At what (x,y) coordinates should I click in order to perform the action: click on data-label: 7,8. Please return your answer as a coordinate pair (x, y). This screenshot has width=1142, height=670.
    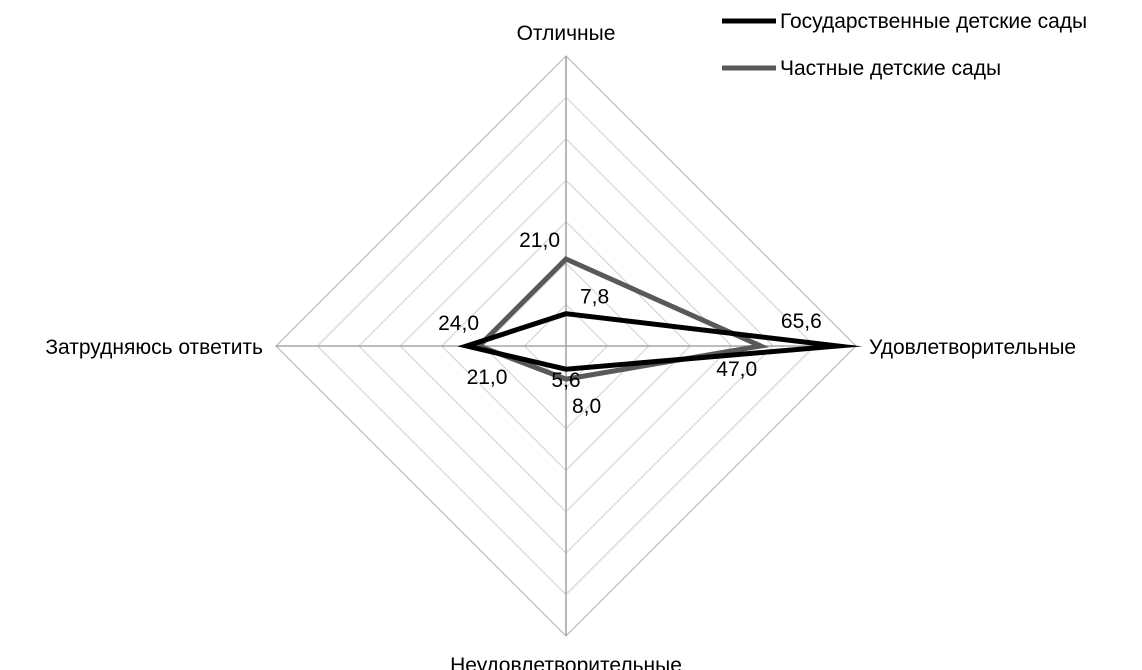
    Looking at the image, I should click on (594, 297).